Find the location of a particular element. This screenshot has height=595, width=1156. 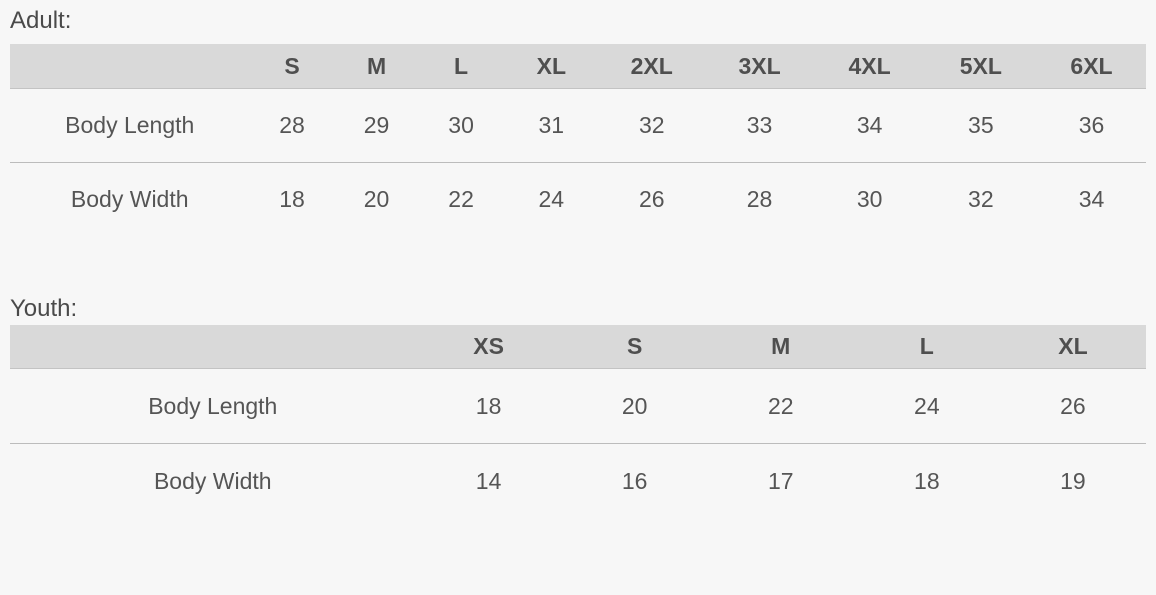

size-header-row: XS S M L XL is located at coordinates (578, 347).